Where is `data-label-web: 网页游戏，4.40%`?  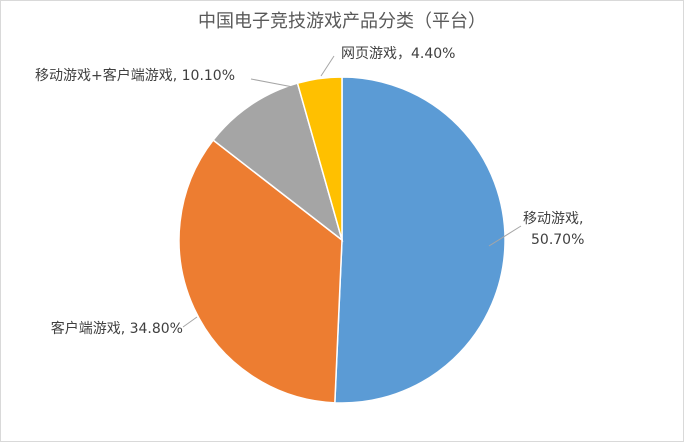
data-label-web: 网页游戏，4.40% is located at coordinates (398, 54).